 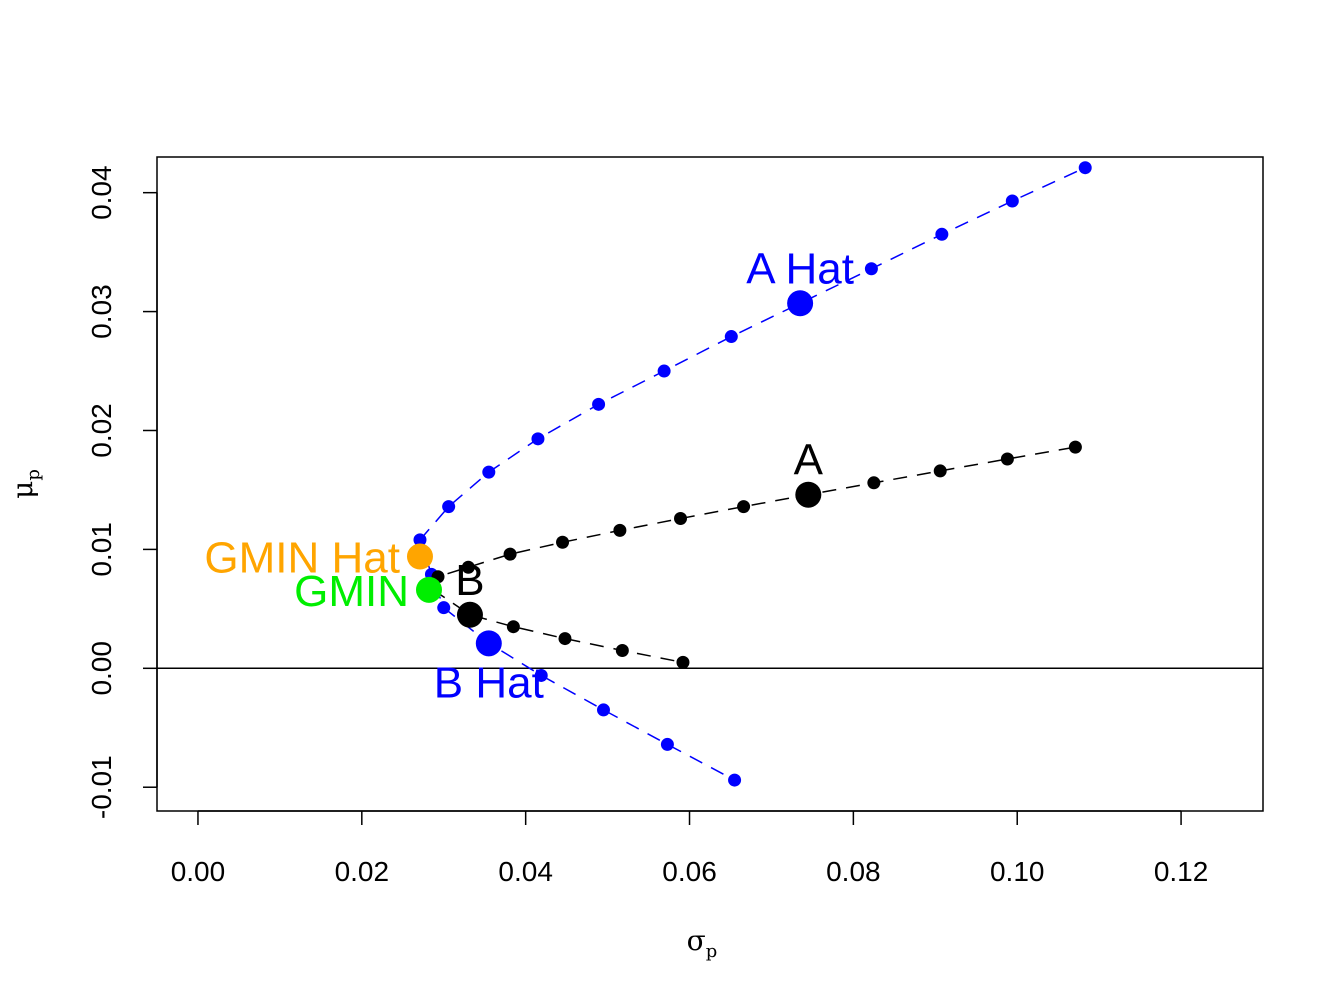 What do you see at coordinates (101, 668) in the screenshot?
I see `y-tick-label: 0.00` at bounding box center [101, 668].